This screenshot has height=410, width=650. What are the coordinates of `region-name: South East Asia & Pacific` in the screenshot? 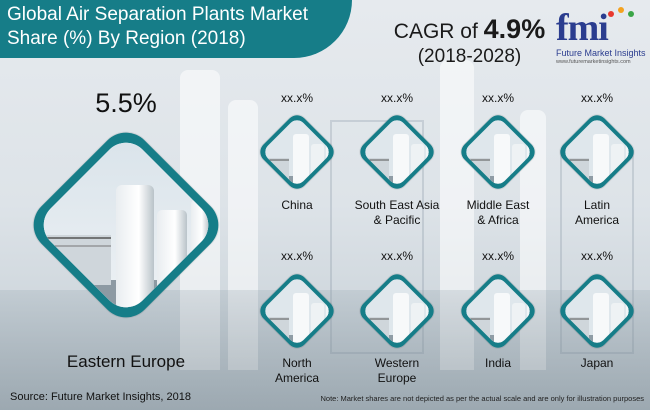 It's located at (397, 213).